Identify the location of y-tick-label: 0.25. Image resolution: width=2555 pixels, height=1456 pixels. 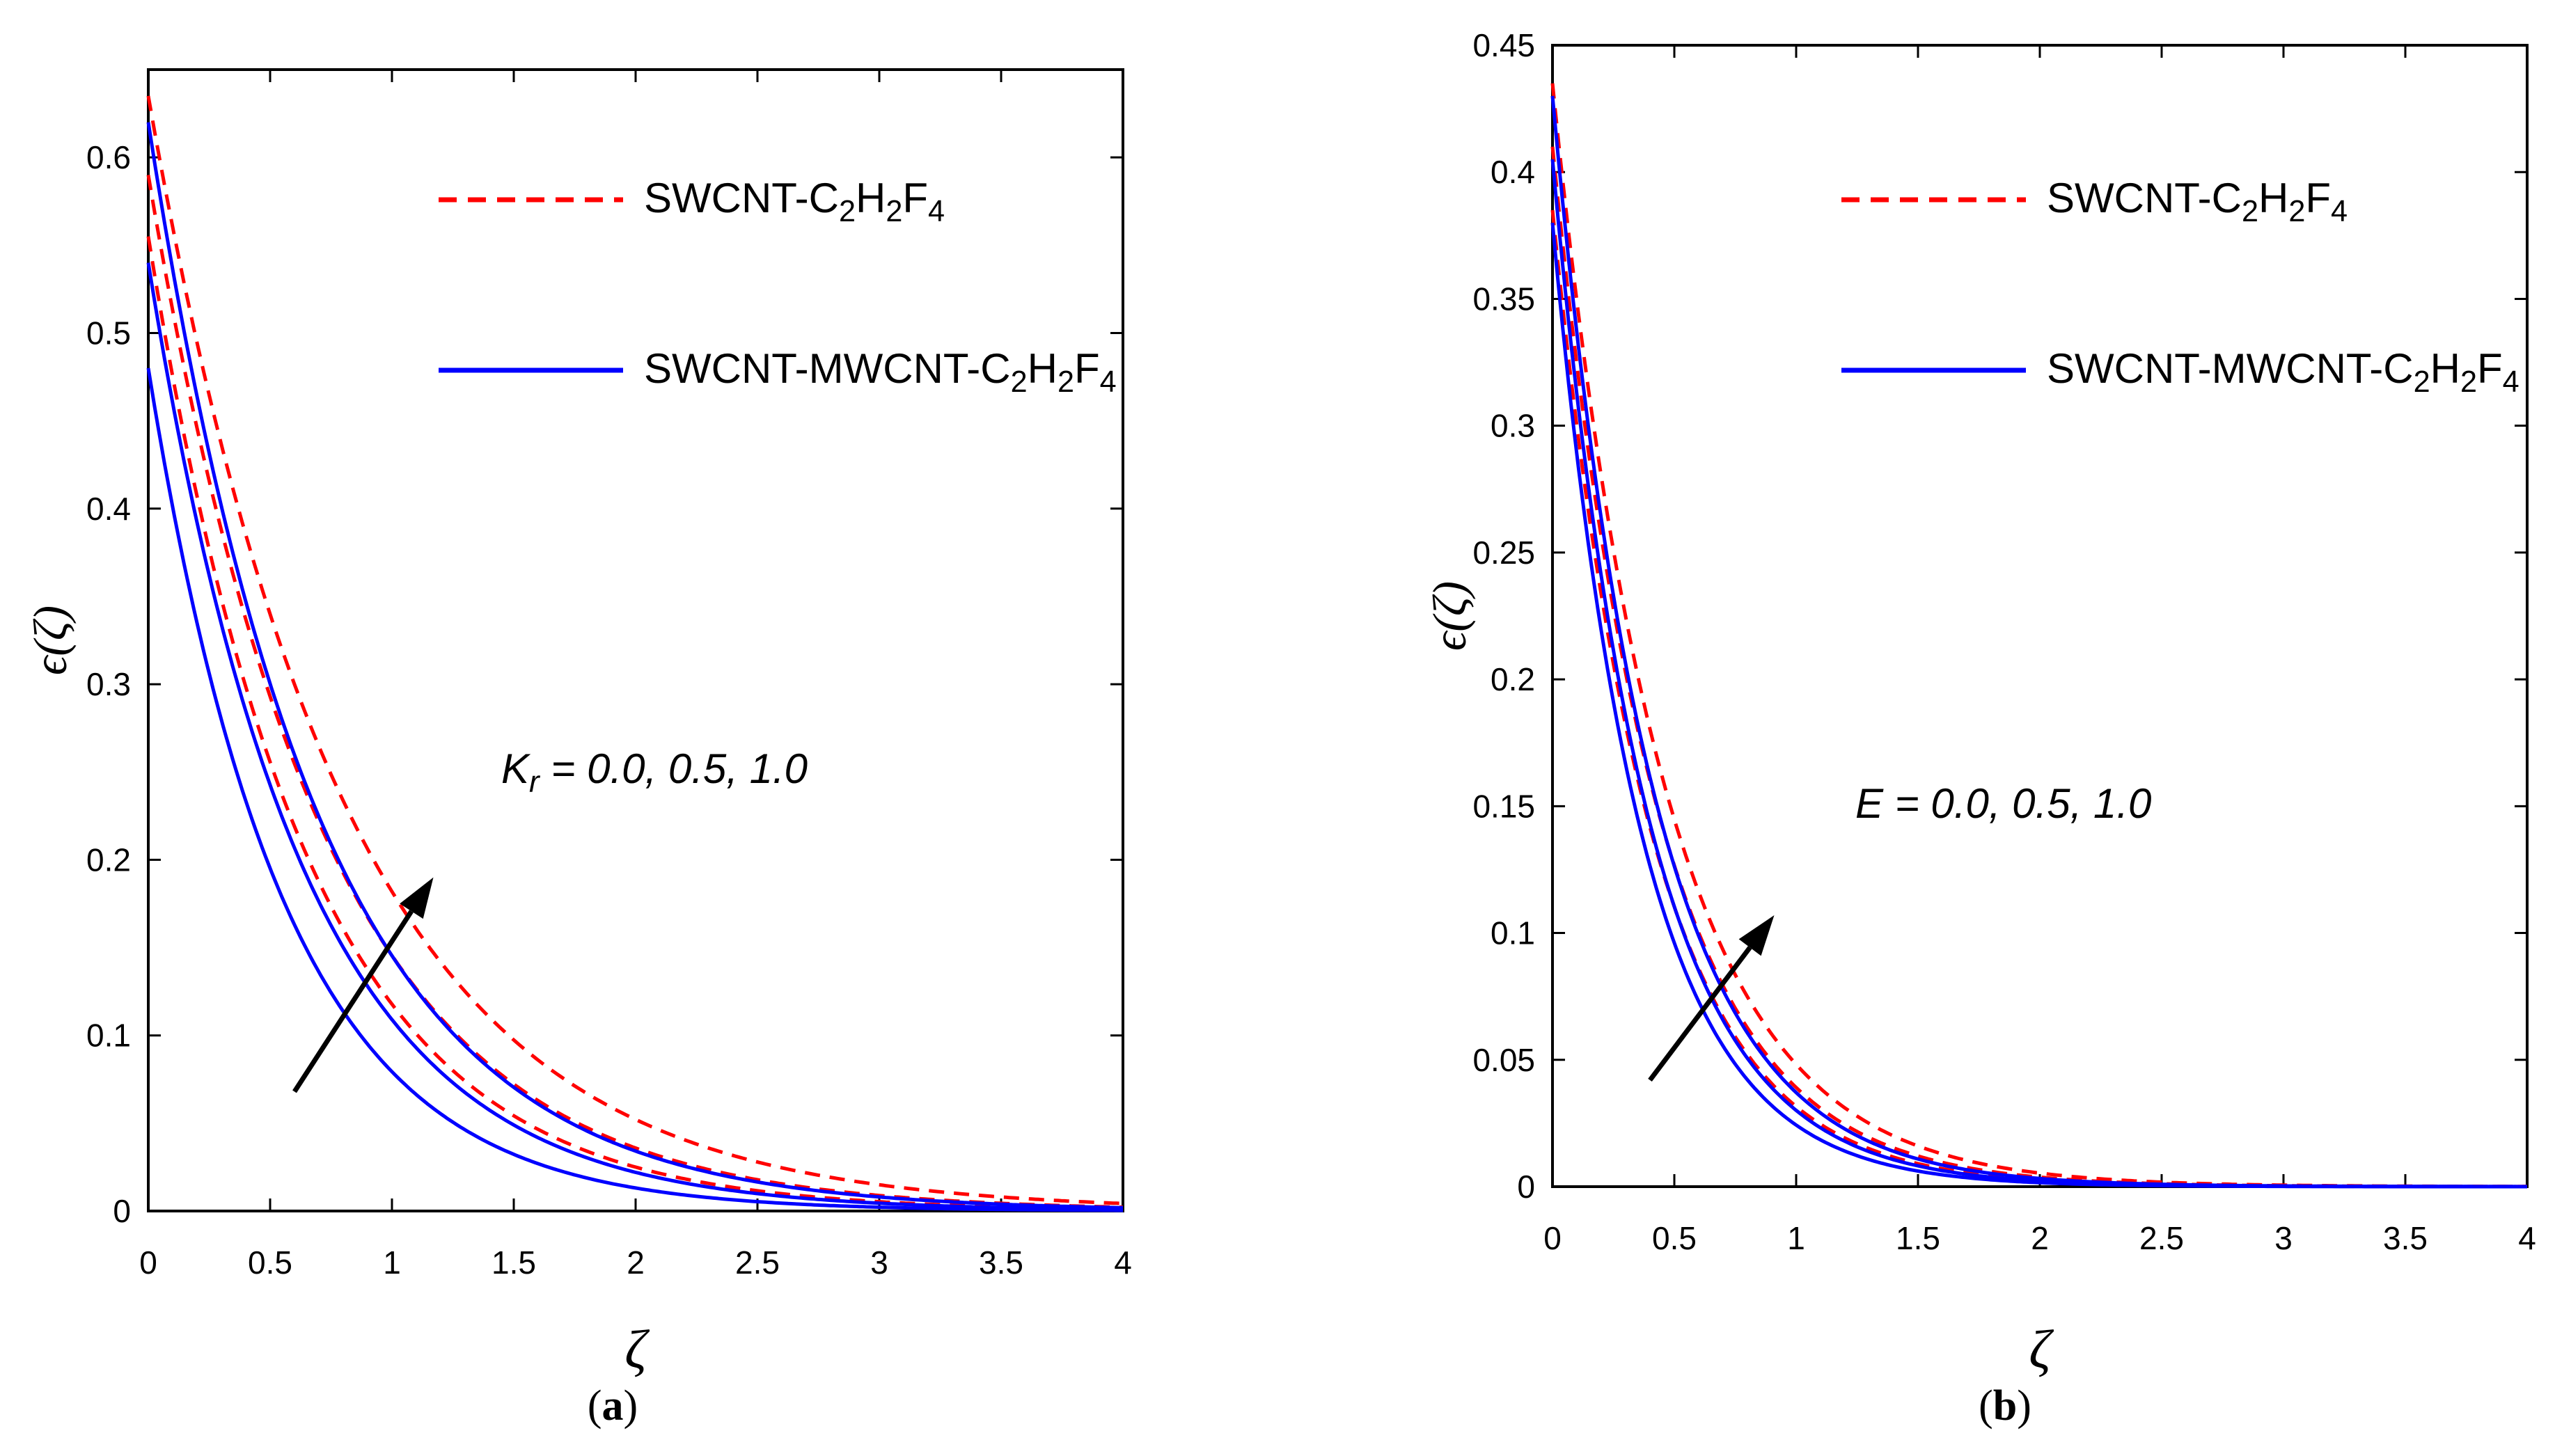
(1503, 553).